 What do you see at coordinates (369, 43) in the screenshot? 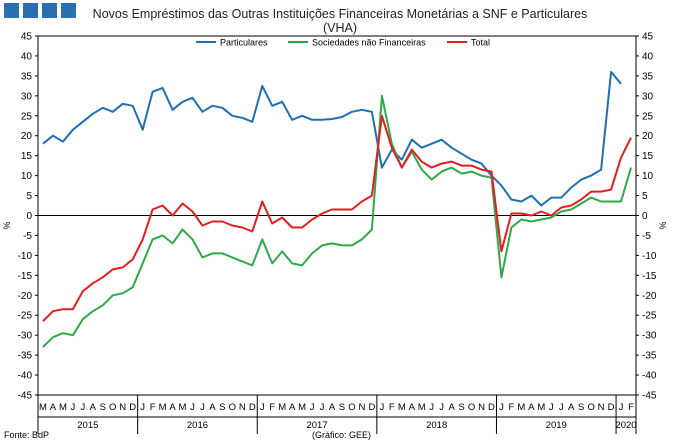
I see `legend-label: Sociedades não Financeiras` at bounding box center [369, 43].